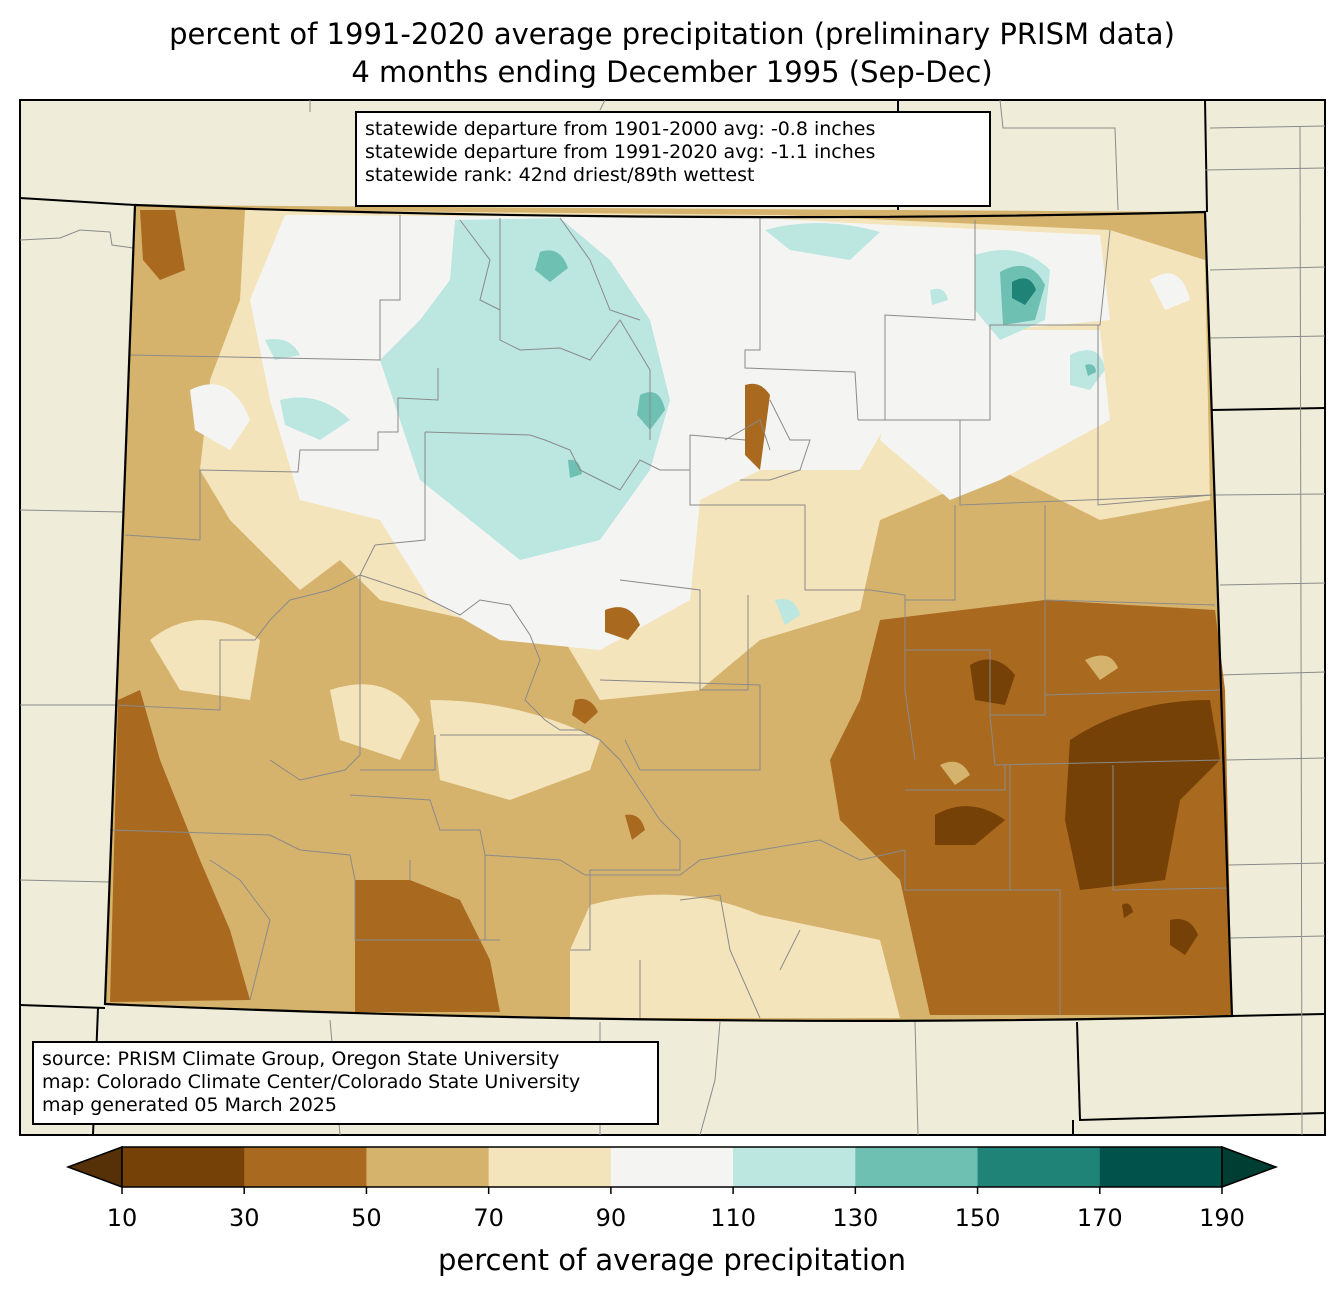 Image resolution: width=1344 pixels, height=1299 pixels. What do you see at coordinates (488, 1218) in the screenshot?
I see `colorbar-tick-label: 70` at bounding box center [488, 1218].